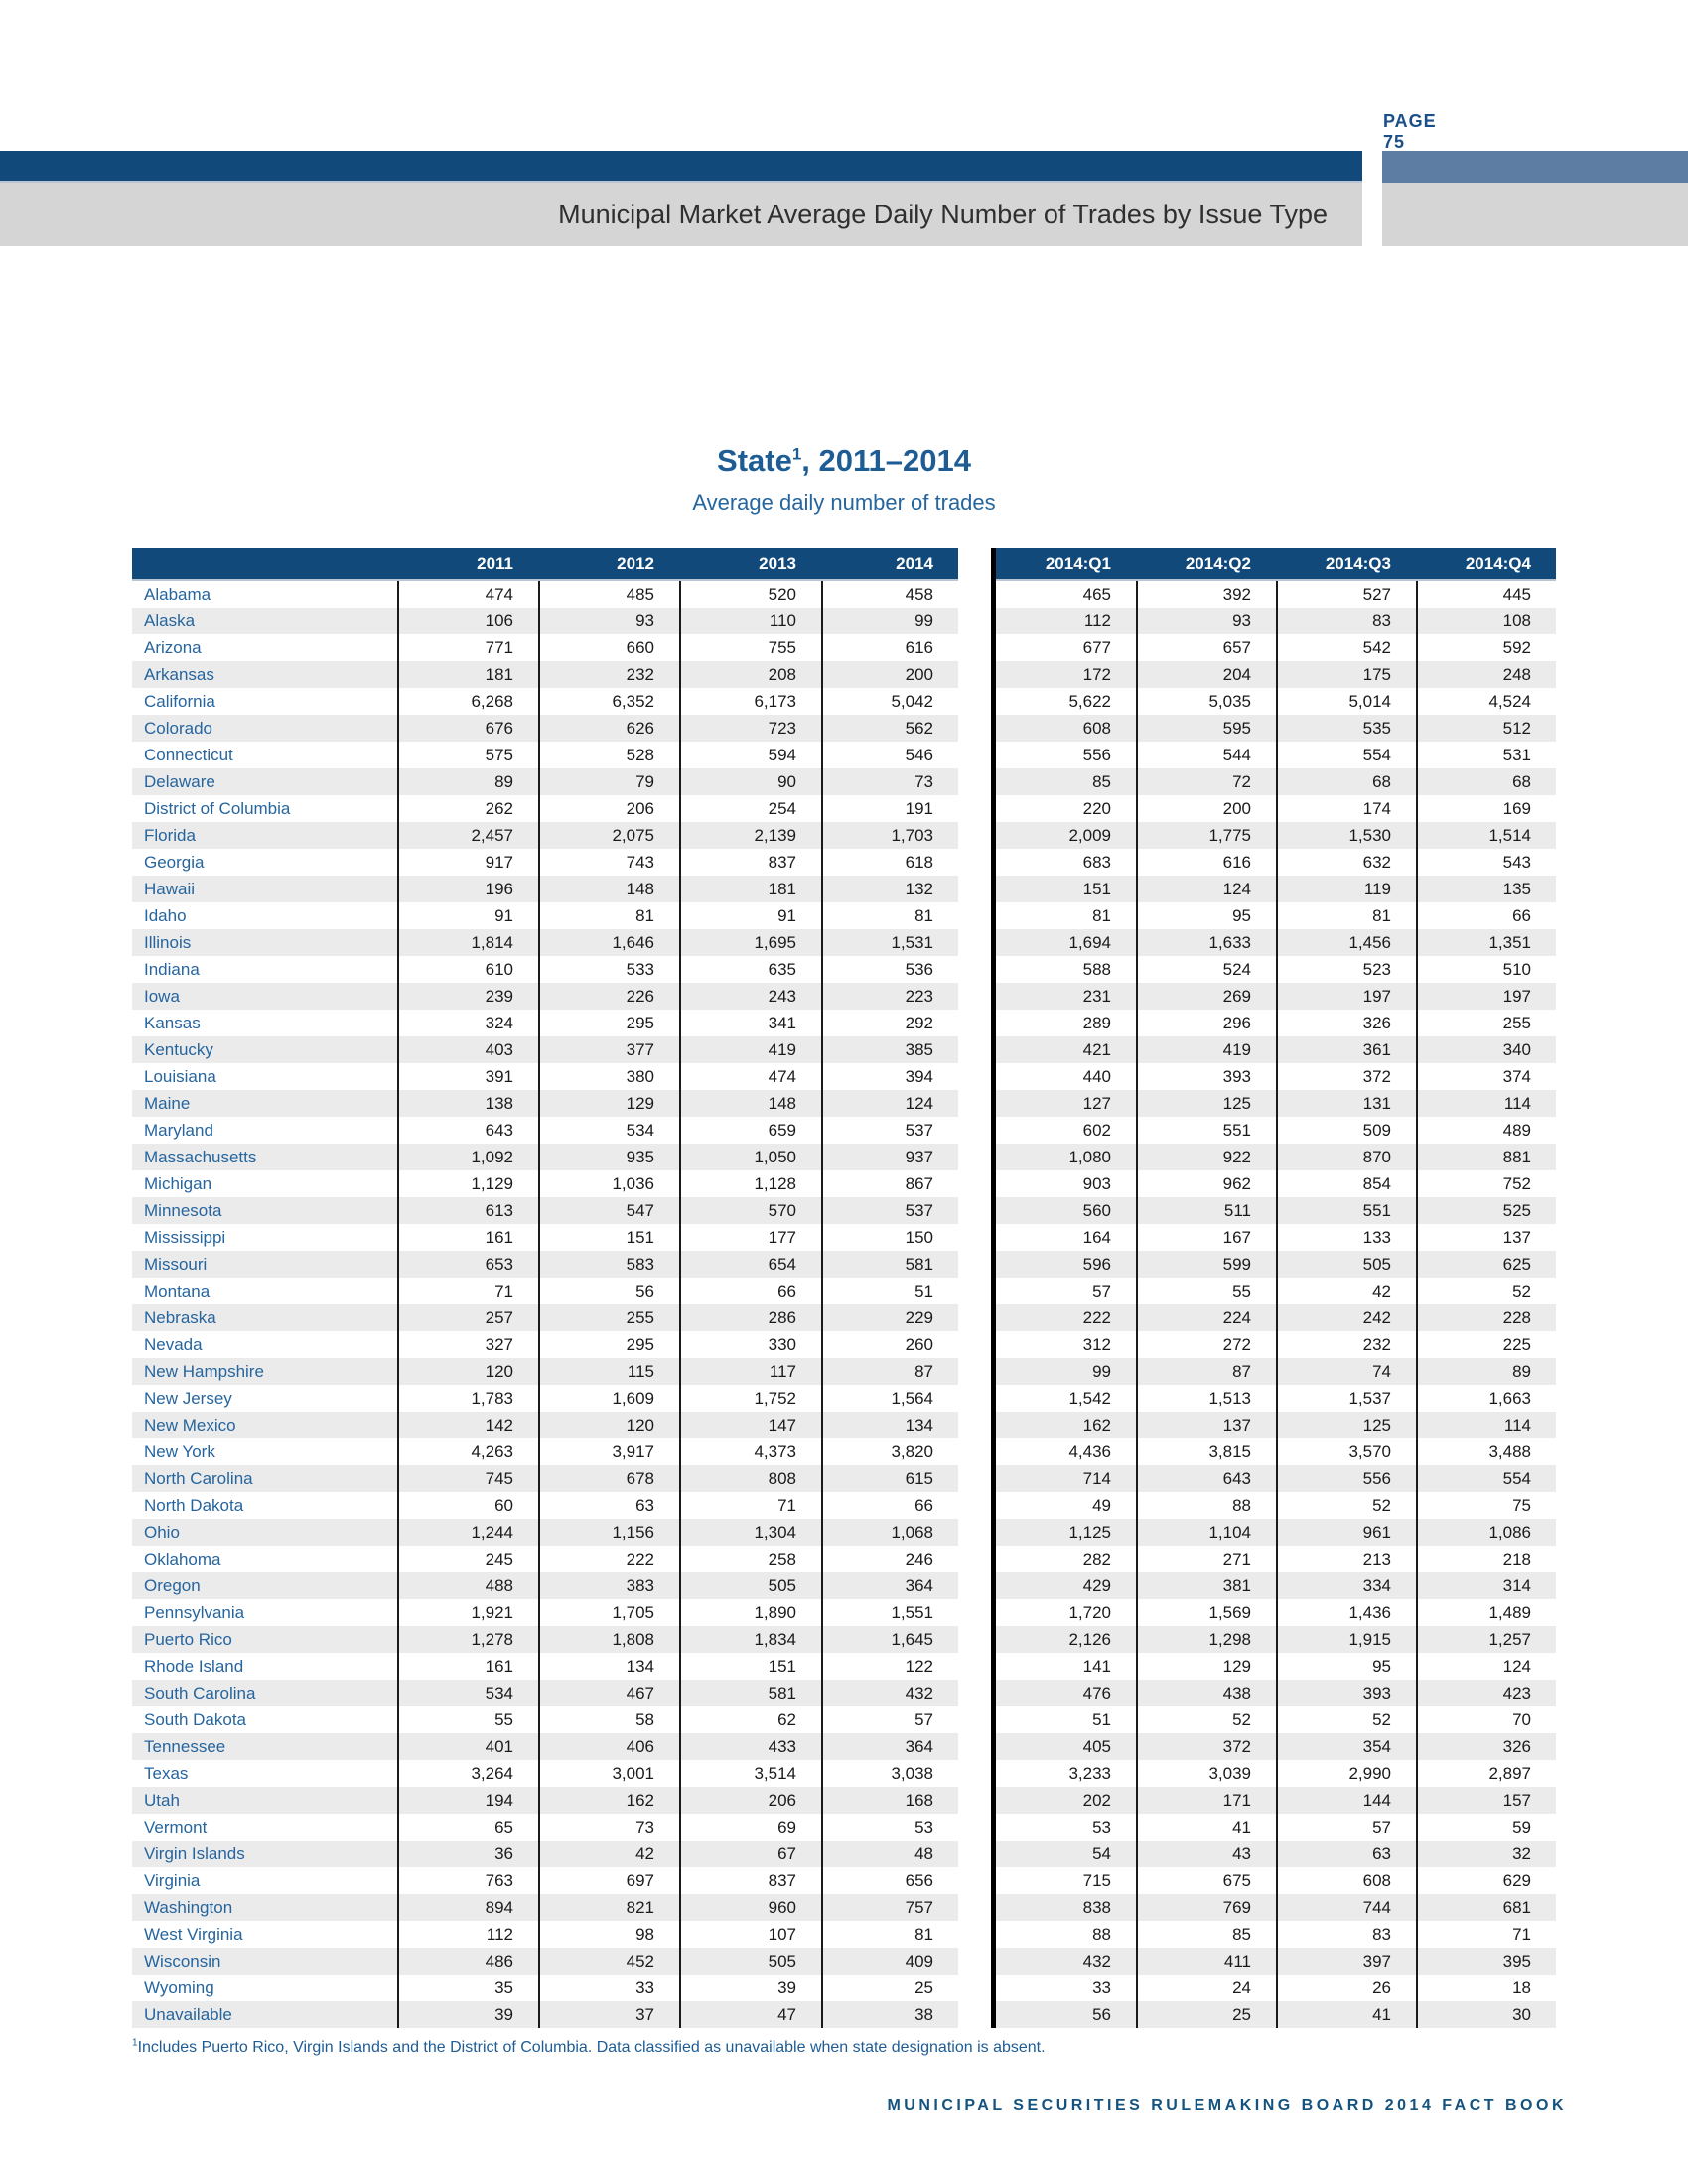 The height and width of the screenshot is (2184, 1688). Describe the element at coordinates (750, 1693) in the screenshot. I see `value-2013-cell: 581` at that location.